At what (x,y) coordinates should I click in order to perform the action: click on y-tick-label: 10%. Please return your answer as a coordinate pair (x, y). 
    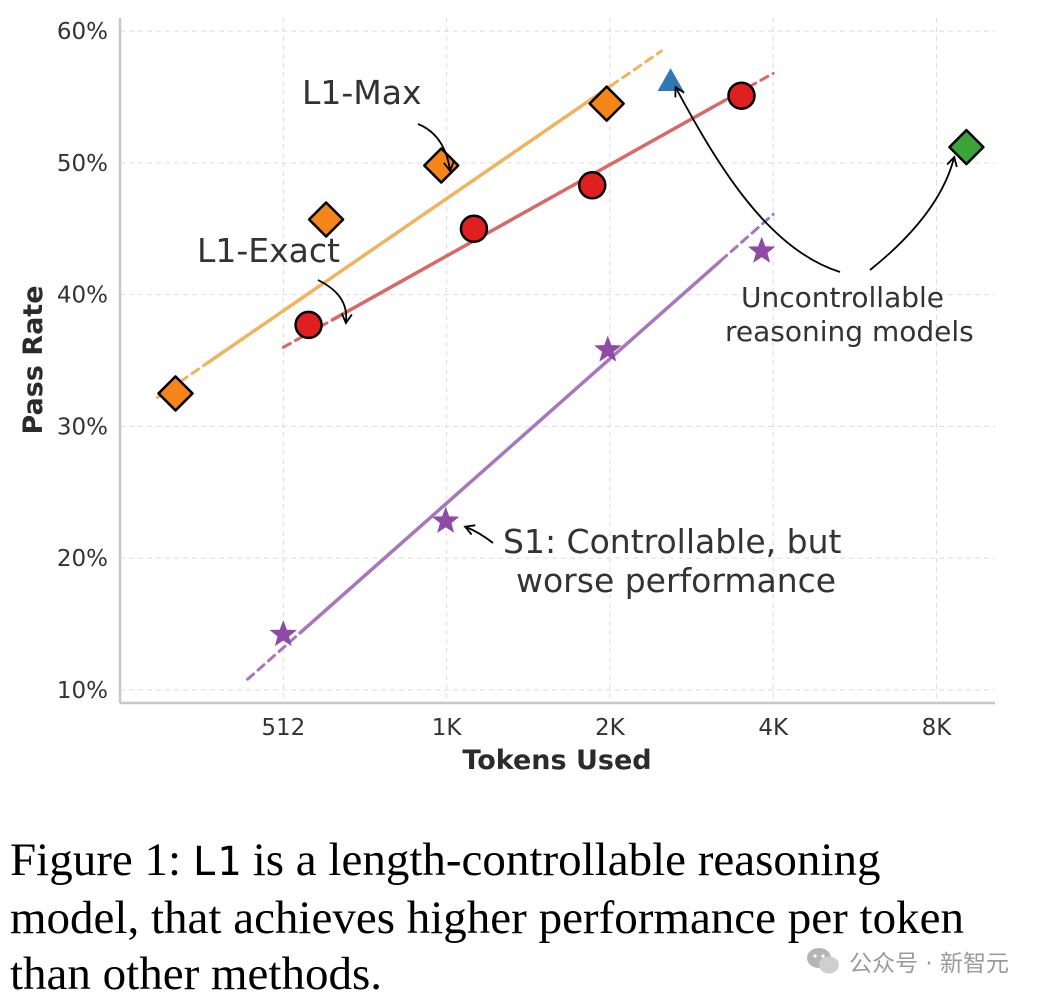
    Looking at the image, I should click on (82, 691).